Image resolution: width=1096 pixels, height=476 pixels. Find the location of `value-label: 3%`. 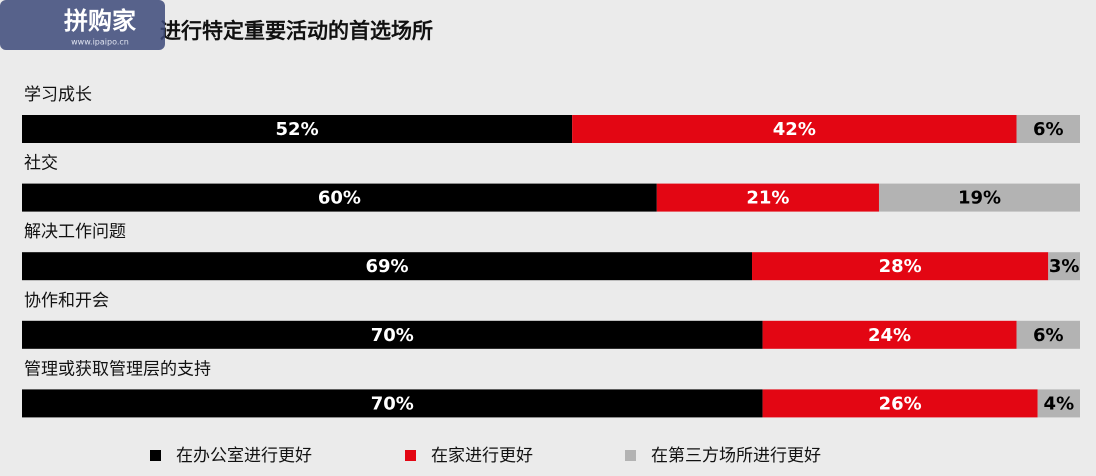

value-label: 3% is located at coordinates (1064, 266).